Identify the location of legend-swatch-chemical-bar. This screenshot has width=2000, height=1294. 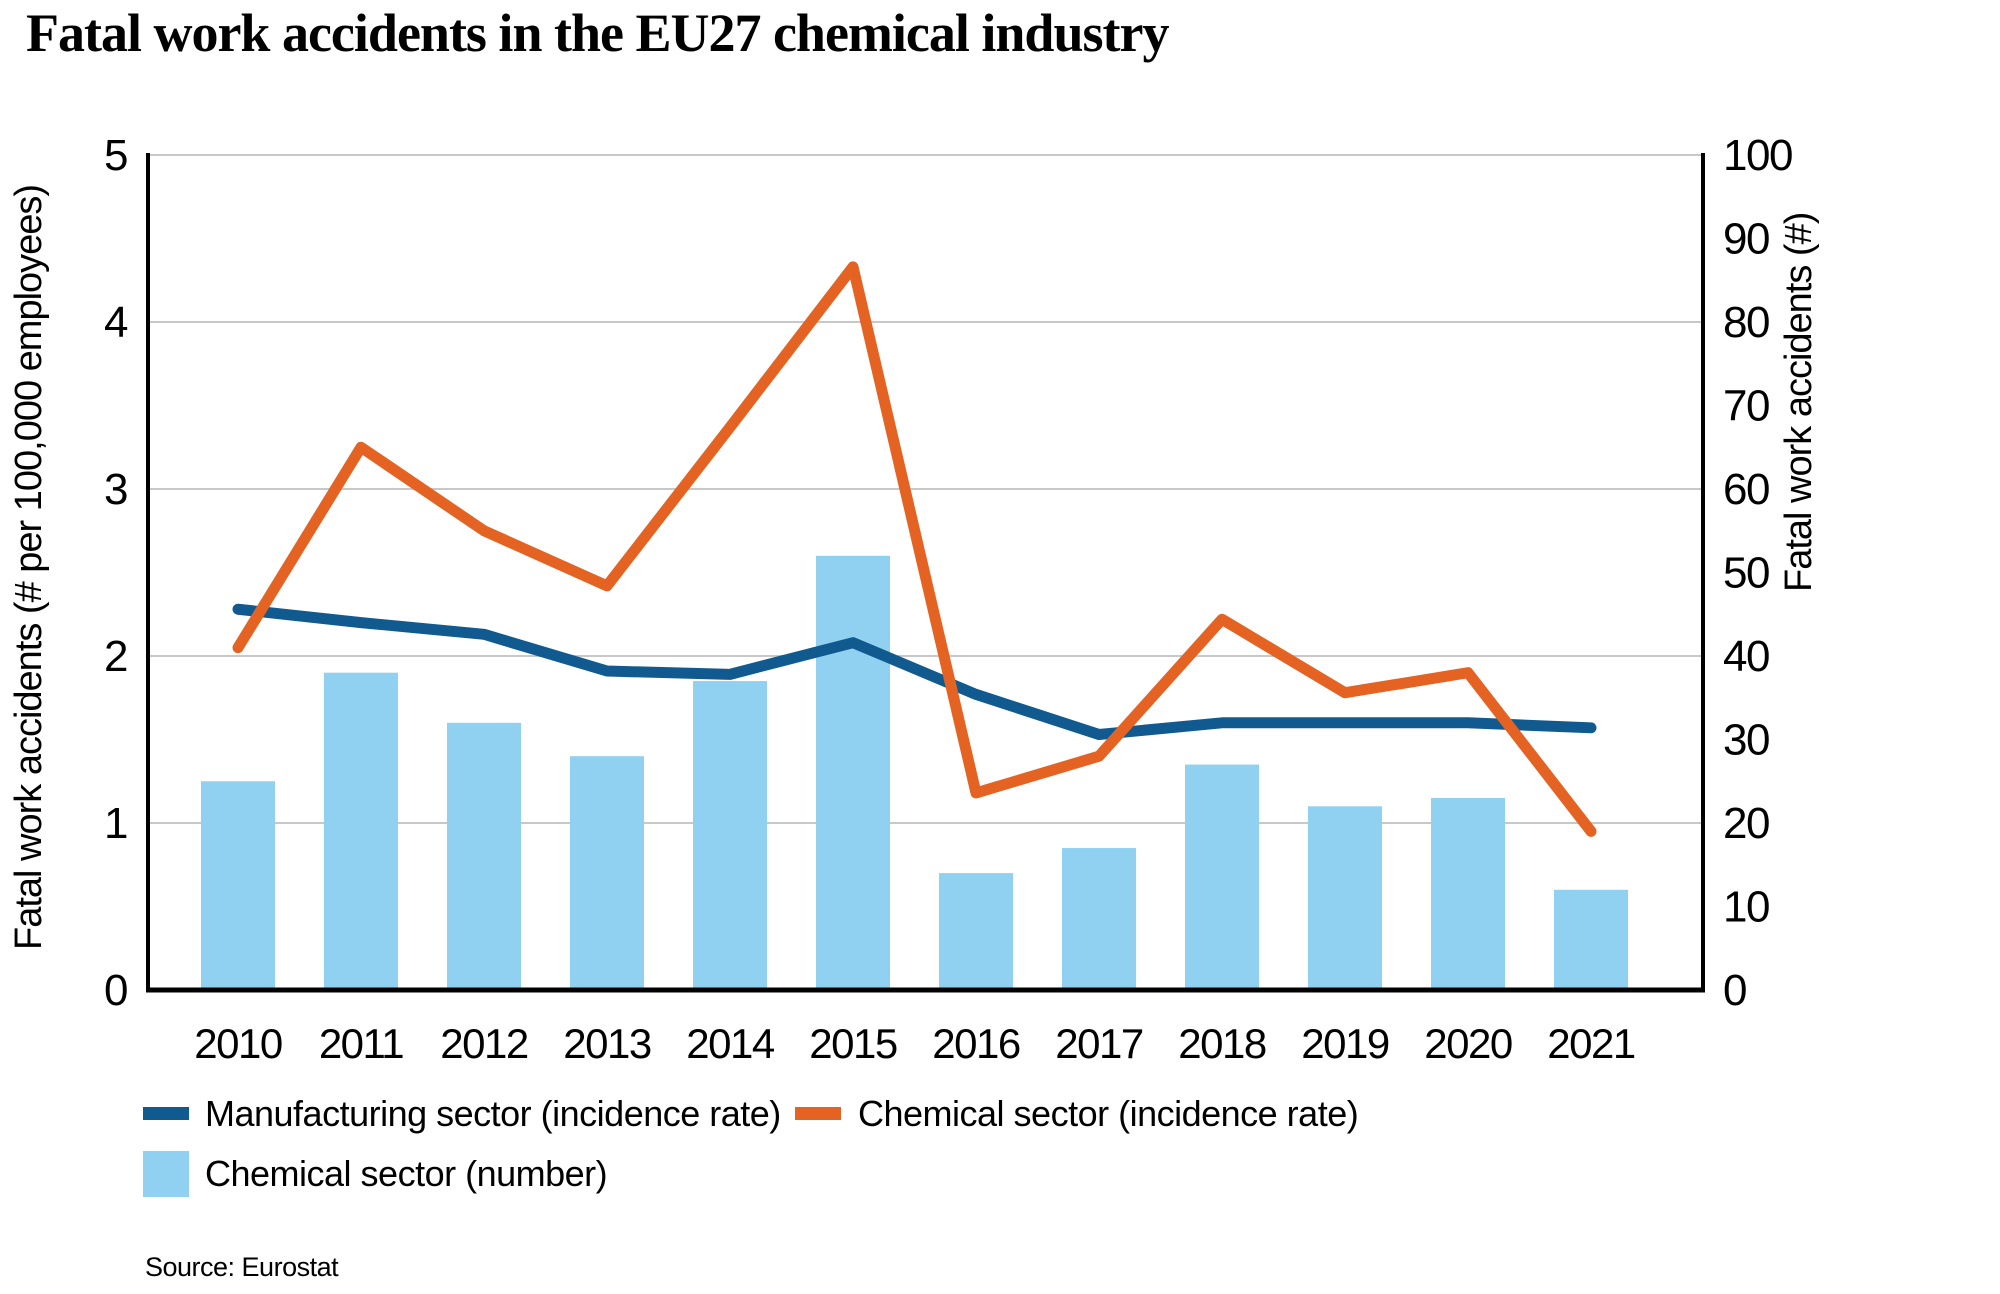
(166, 1174).